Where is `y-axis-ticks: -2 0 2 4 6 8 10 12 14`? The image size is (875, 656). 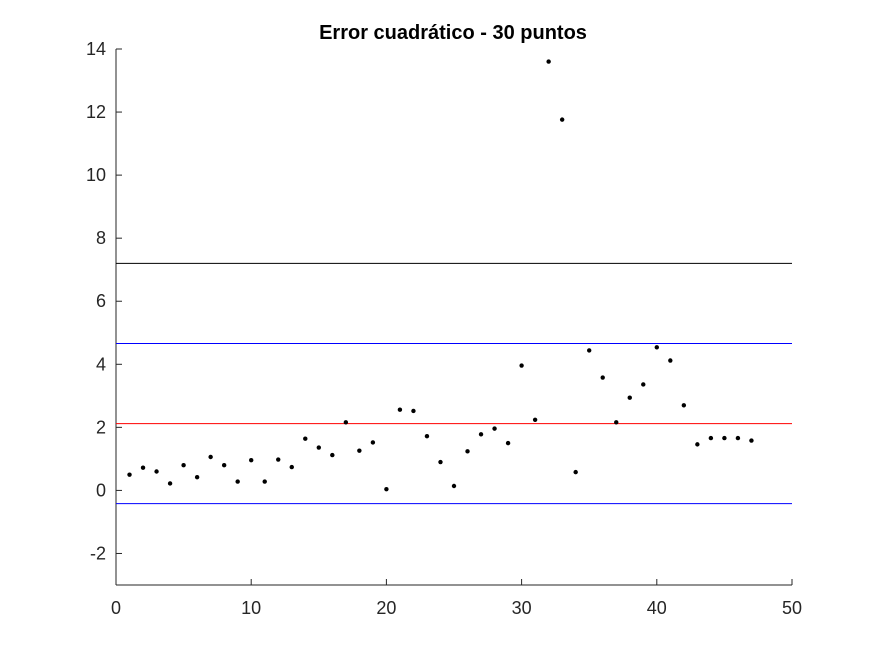 y-axis-ticks: -2 0 2 4 6 8 10 12 14 is located at coordinates (104, 301).